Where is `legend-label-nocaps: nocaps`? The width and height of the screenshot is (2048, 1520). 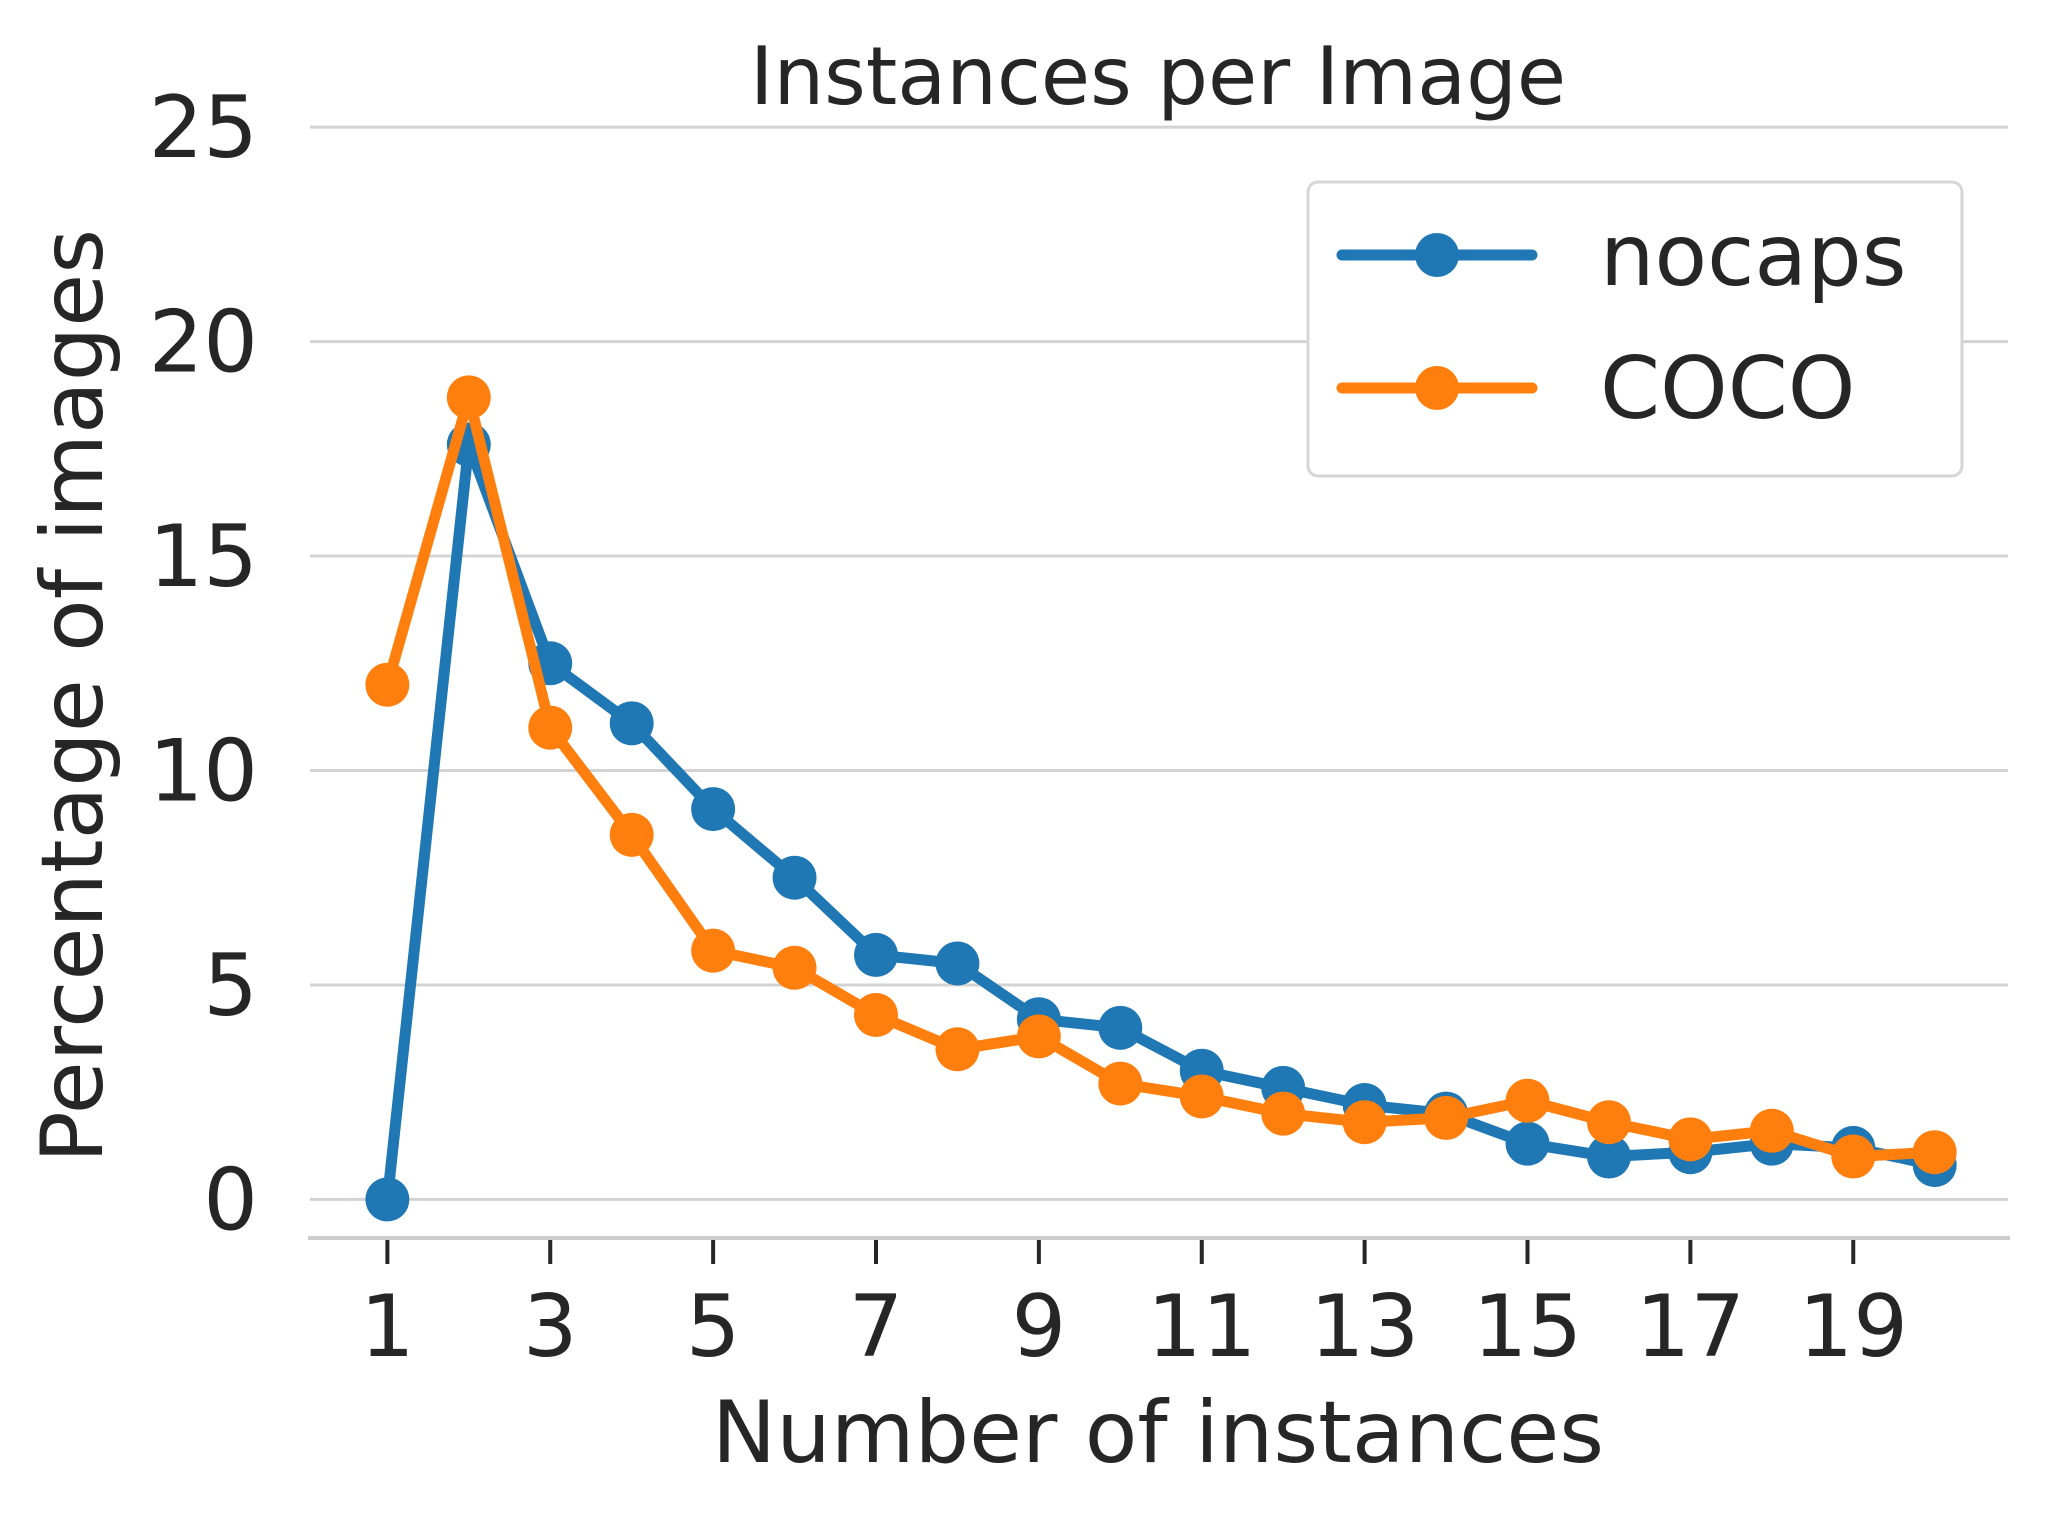 legend-label-nocaps: nocaps is located at coordinates (1753, 256).